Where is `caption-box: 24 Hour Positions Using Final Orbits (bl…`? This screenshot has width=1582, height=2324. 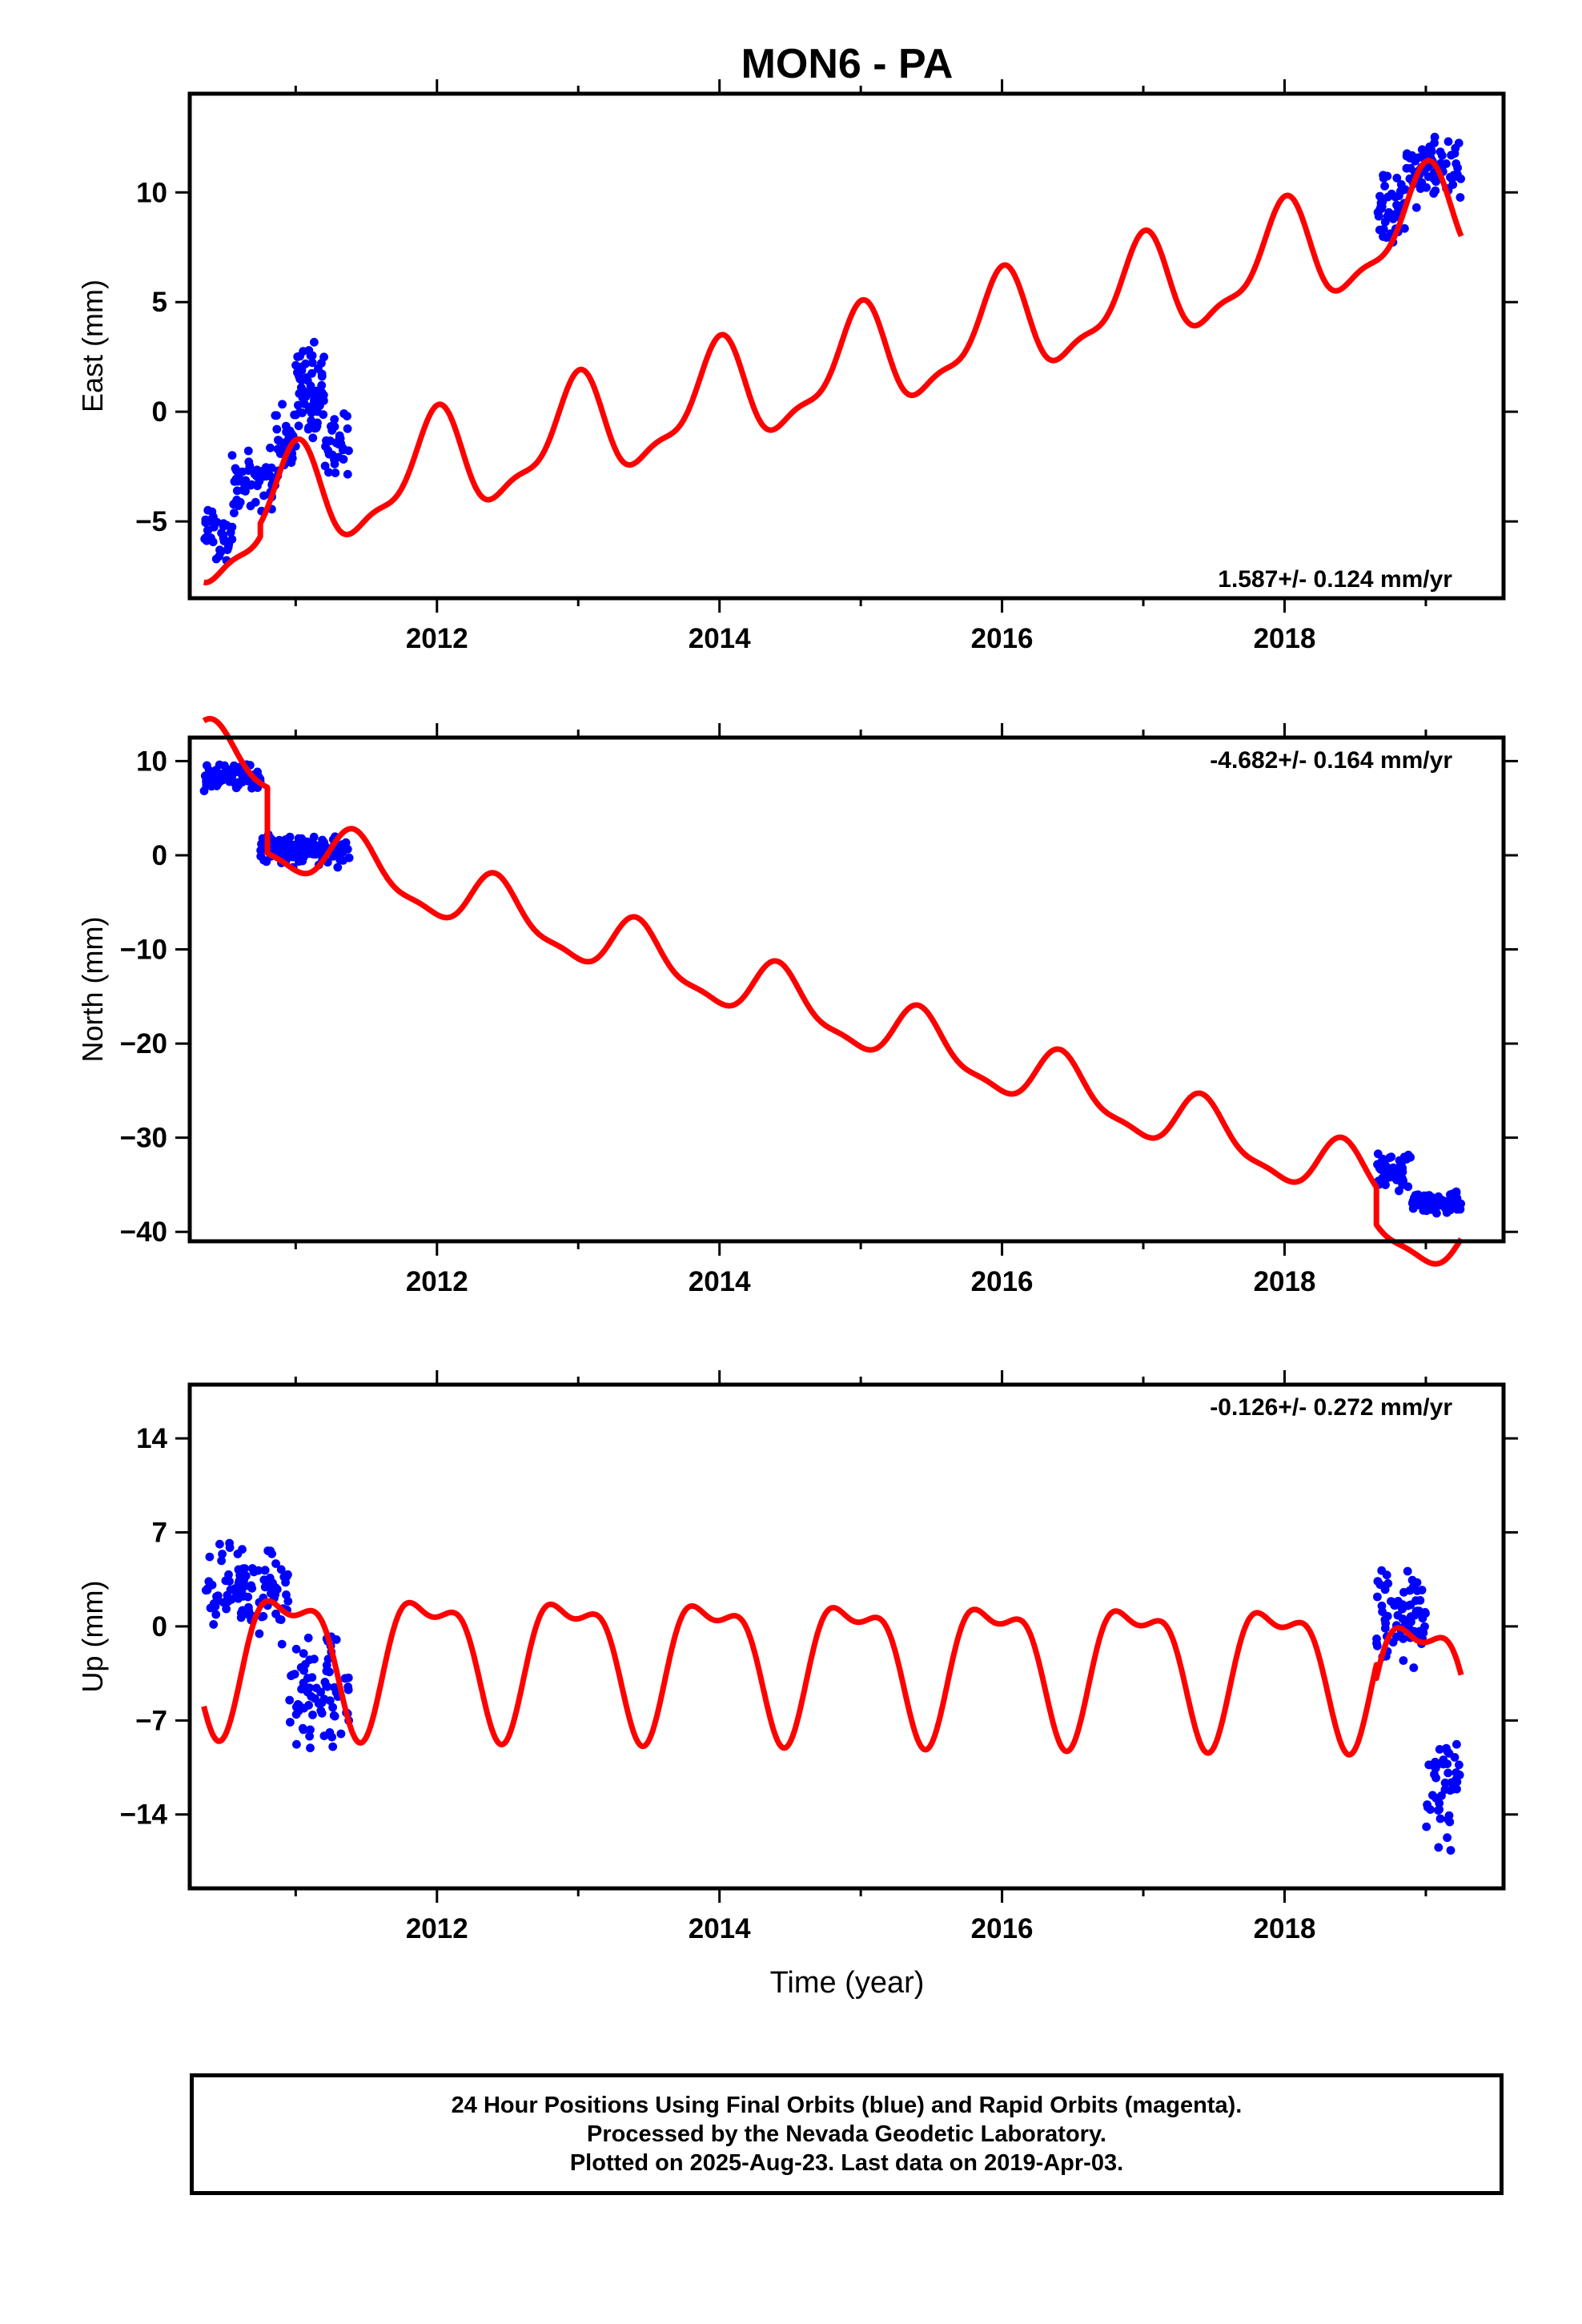
caption-box: 24 Hour Positions Using Final Orbits (bl… is located at coordinates (847, 2134).